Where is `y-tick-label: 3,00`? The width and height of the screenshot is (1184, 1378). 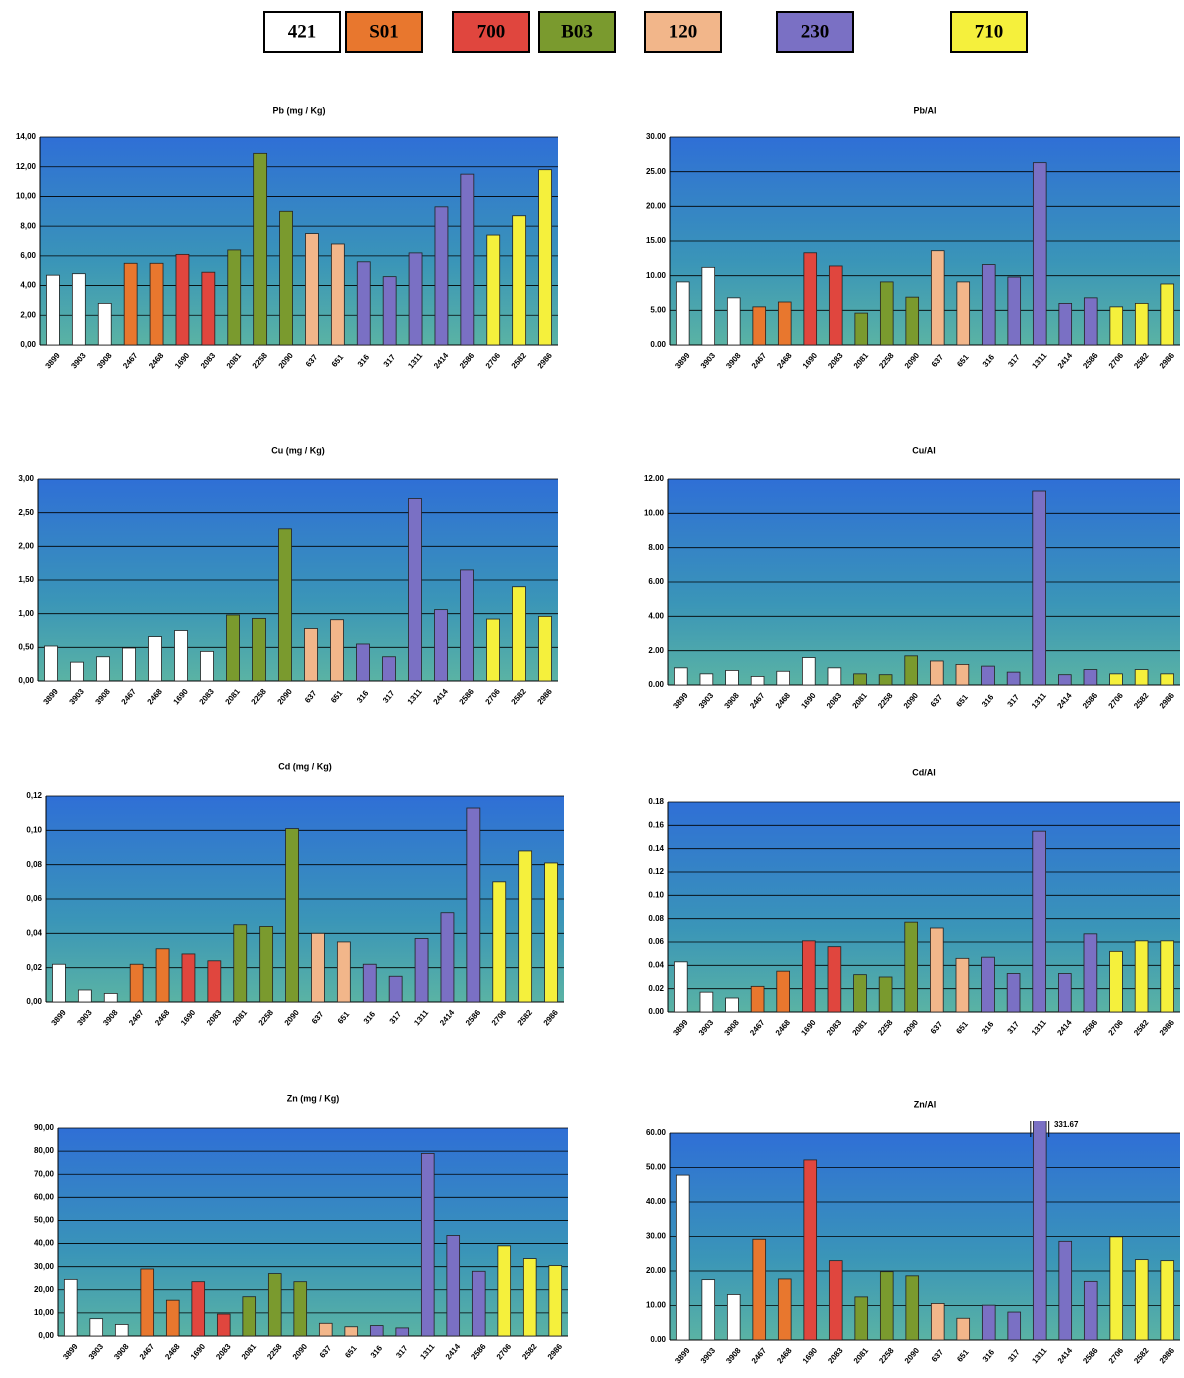 y-tick-label: 3,00 is located at coordinates (26, 478).